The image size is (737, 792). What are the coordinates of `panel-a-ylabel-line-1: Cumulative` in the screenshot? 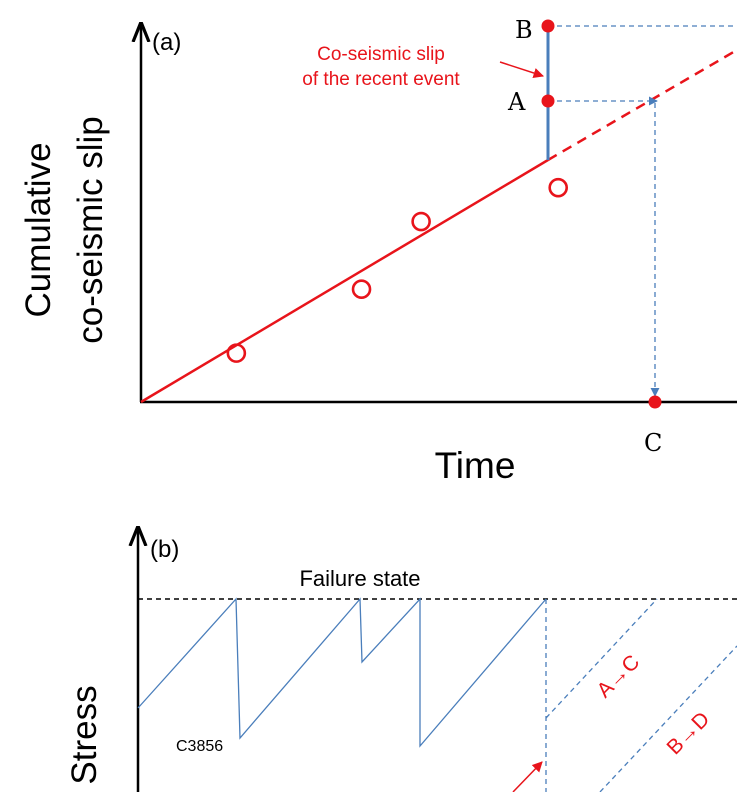 It's located at (38, 229).